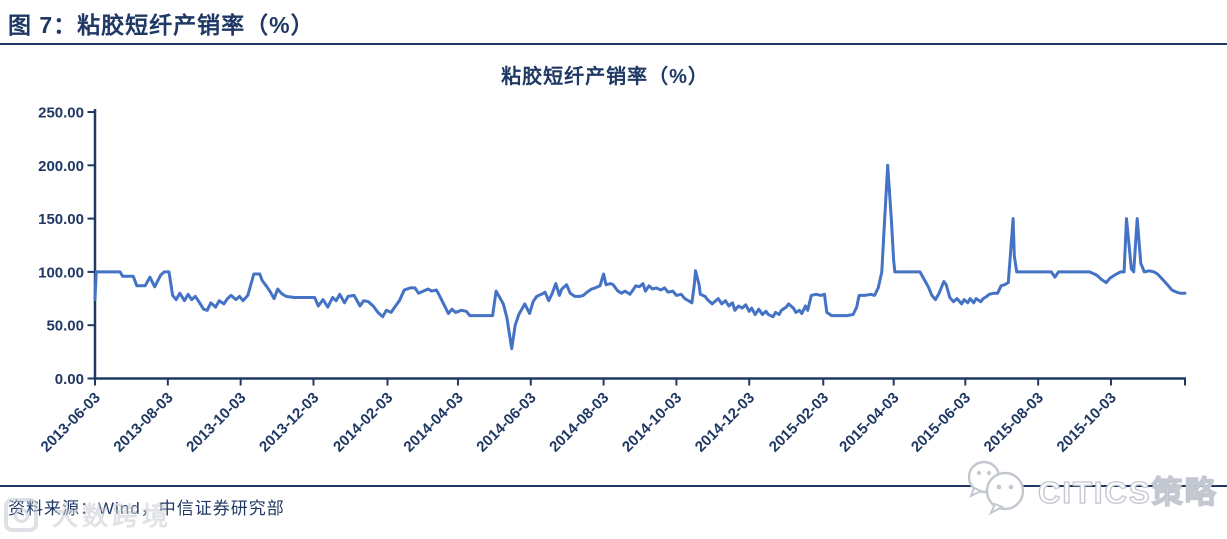  I want to click on y-tick-label: 250.00, so click(61, 113).